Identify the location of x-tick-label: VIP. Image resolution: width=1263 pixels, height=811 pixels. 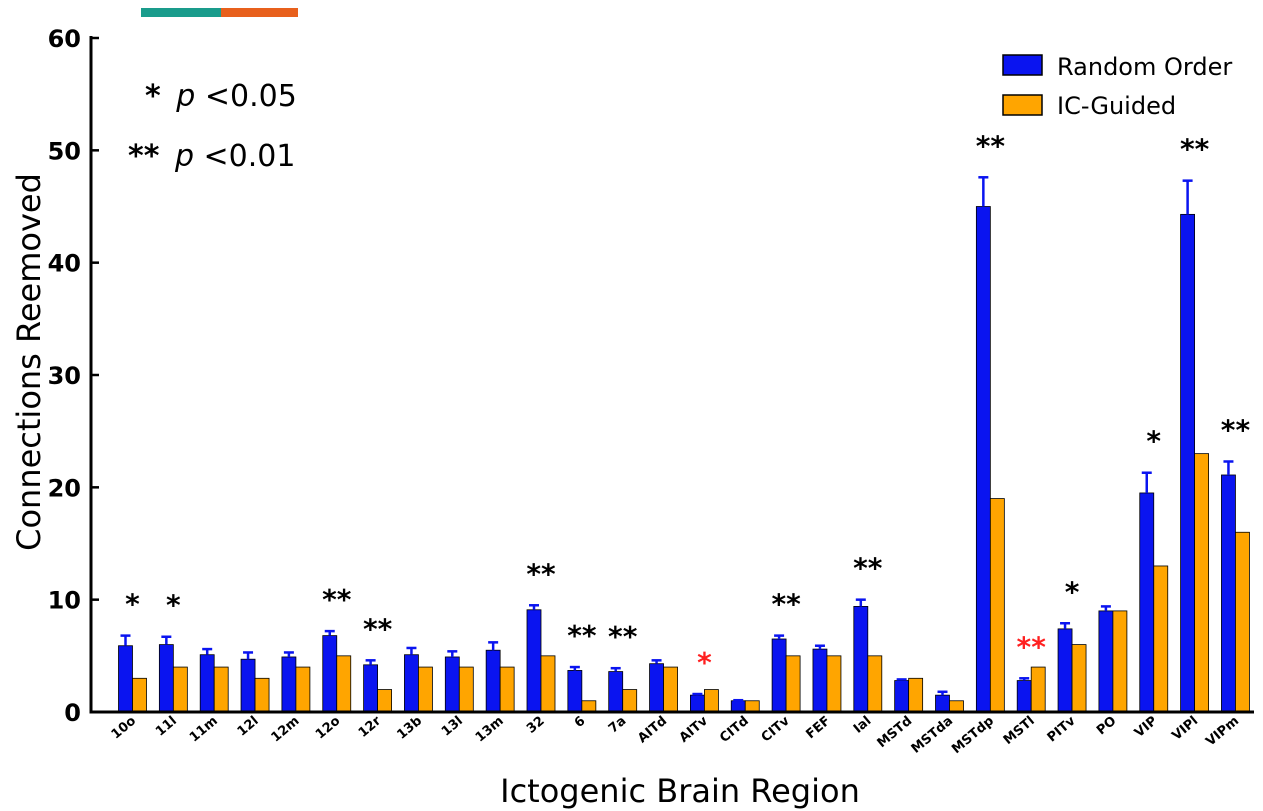
(1146, 727).